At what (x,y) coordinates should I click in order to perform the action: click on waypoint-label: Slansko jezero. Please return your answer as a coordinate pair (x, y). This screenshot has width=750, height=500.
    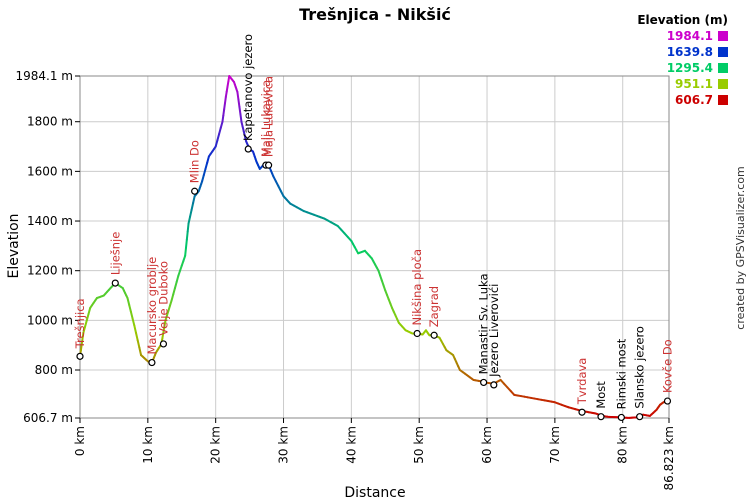
    Looking at the image, I should click on (640, 367).